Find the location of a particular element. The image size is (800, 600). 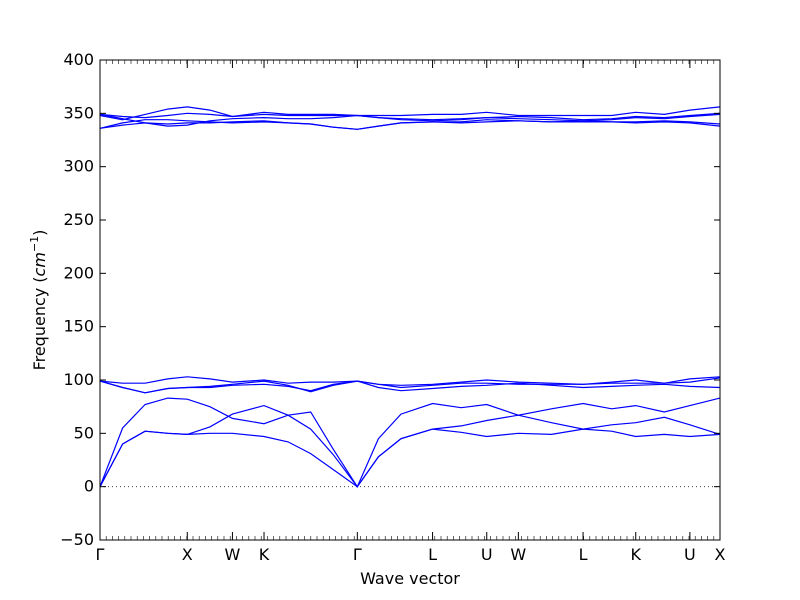

y-tick-label: 50 is located at coordinates (84, 432).